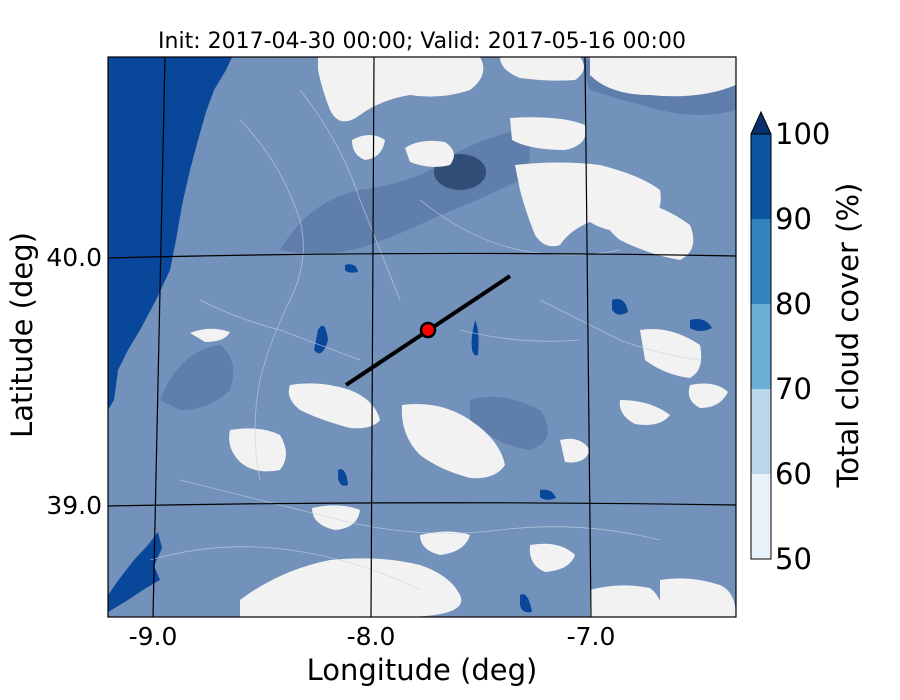 The width and height of the screenshot is (900, 700). Describe the element at coordinates (802, 134) in the screenshot. I see `colorbar-tick: 100` at that location.